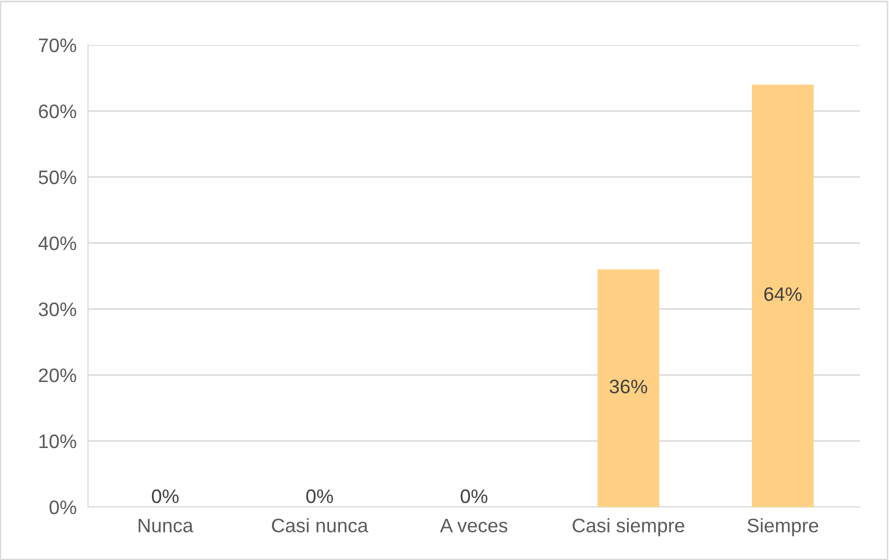  I want to click on y-tick-label: 70%, so click(57, 45).